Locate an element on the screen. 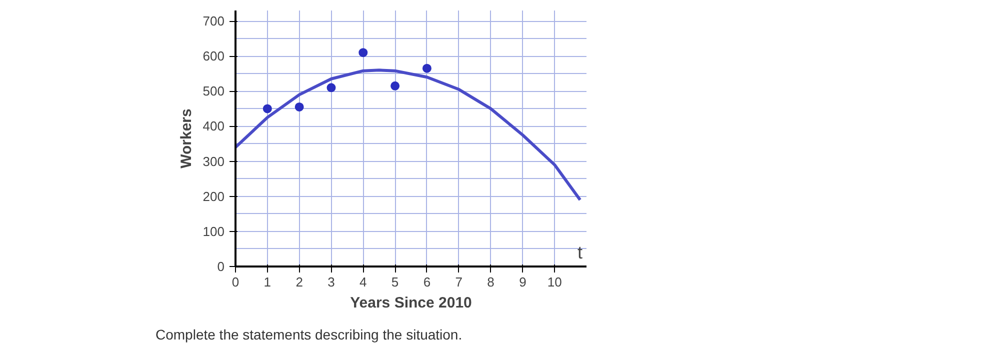 The image size is (981, 361). y-tick-label: 200 is located at coordinates (213, 196).